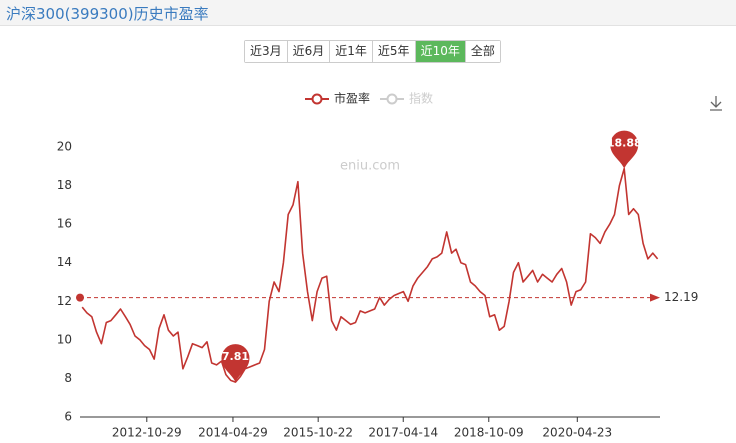  I want to click on page-title: 沪深300(399300)历史市盈率, so click(107, 14).